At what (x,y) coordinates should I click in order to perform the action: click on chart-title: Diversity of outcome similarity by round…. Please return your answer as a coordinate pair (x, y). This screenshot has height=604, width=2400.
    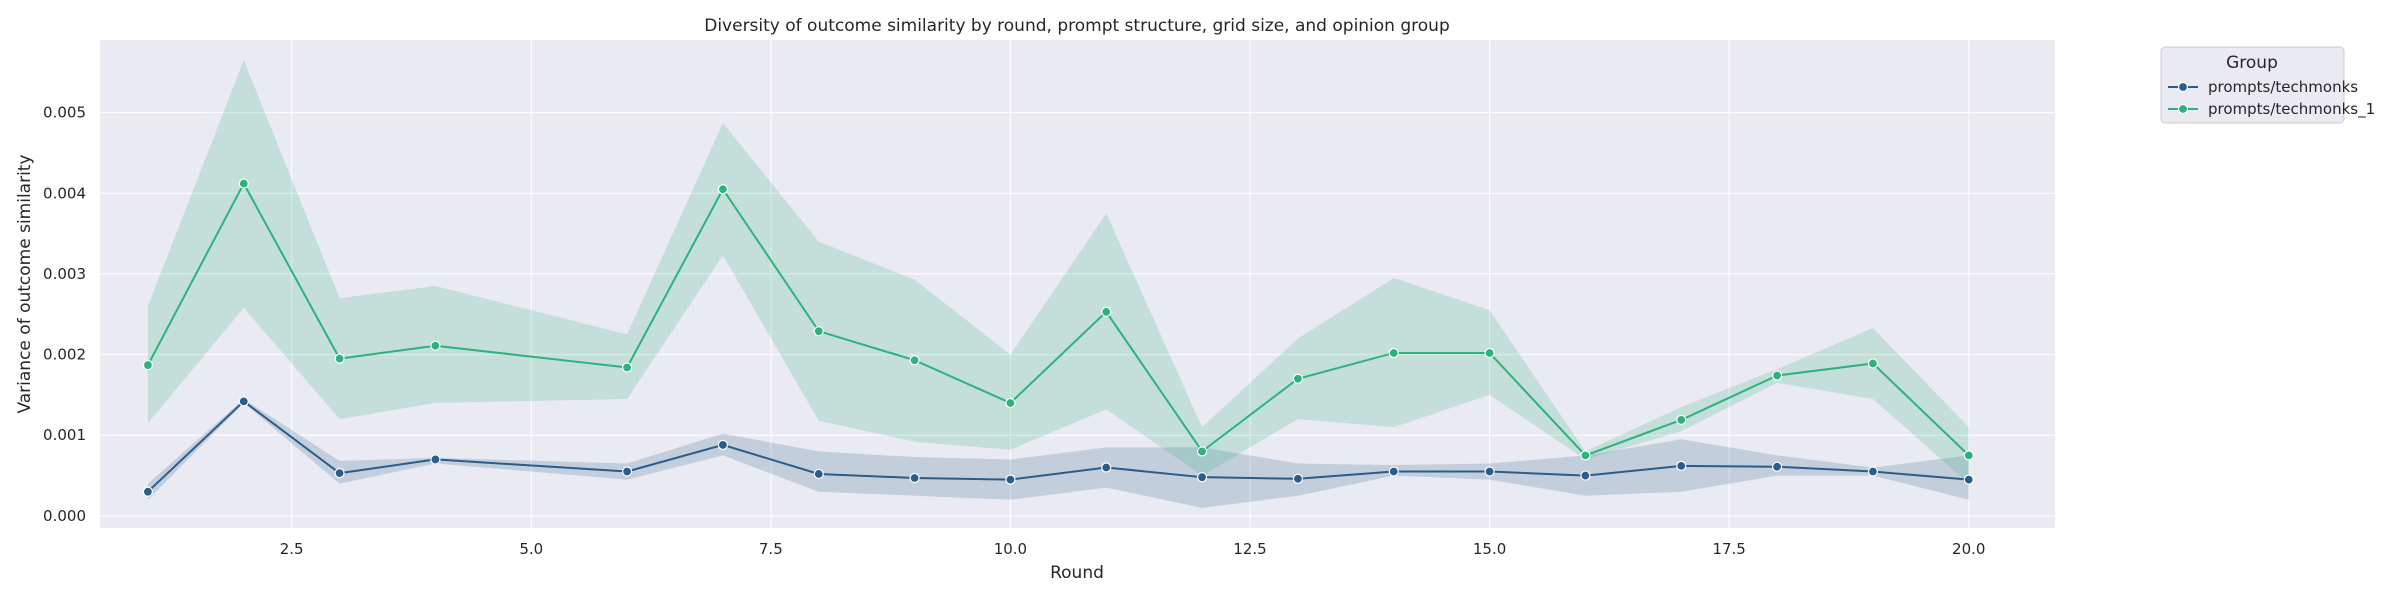
    Looking at the image, I should click on (1077, 26).